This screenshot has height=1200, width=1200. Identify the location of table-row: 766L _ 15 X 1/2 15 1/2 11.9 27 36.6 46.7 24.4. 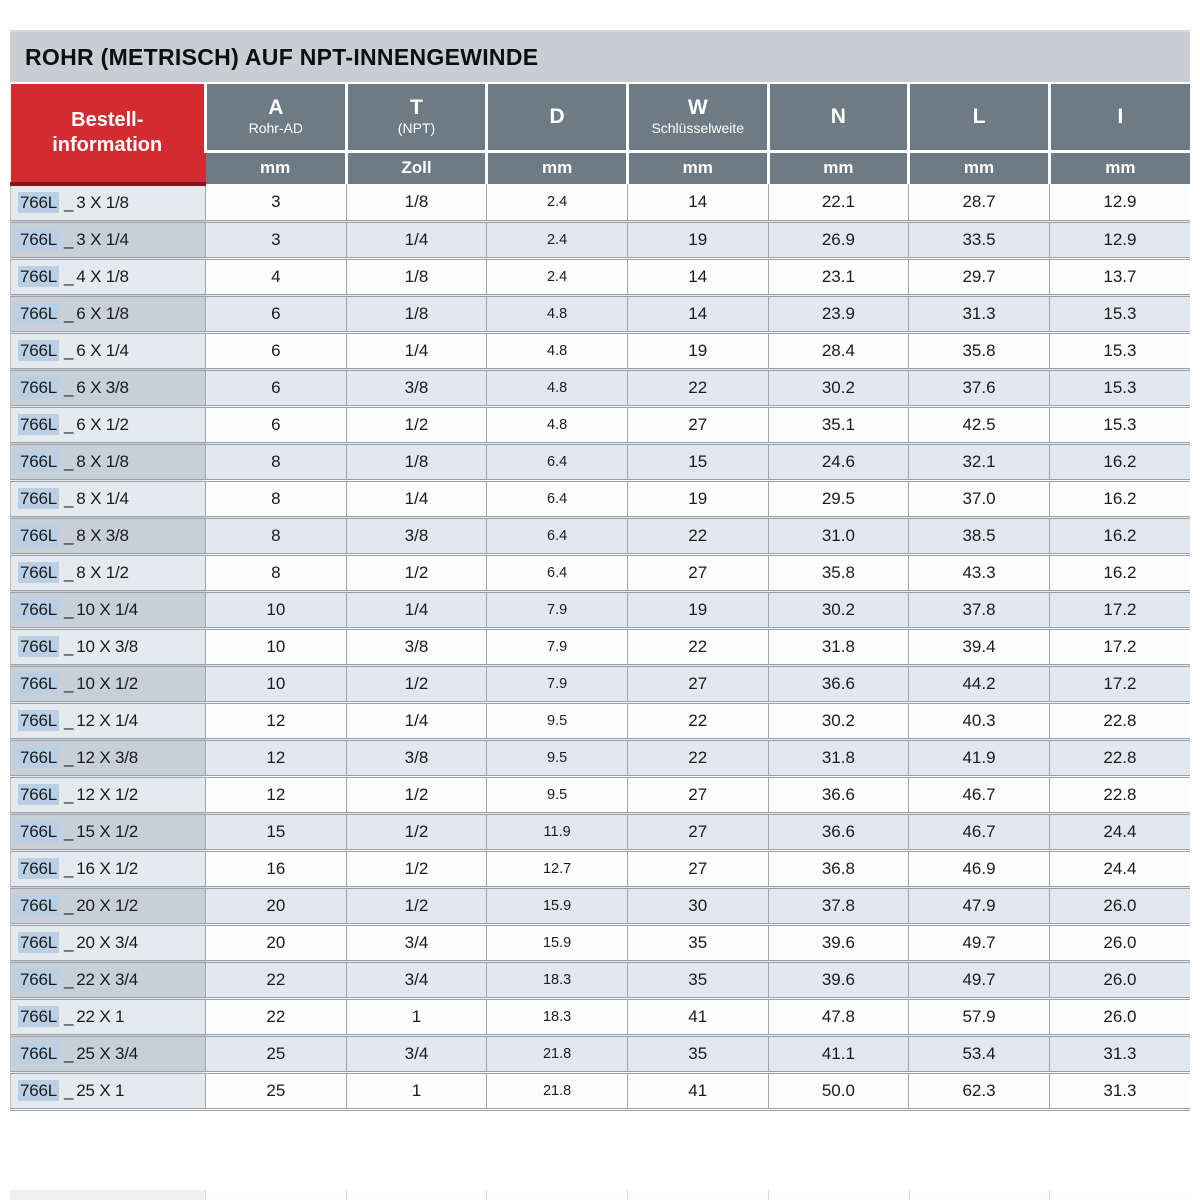
(600, 832).